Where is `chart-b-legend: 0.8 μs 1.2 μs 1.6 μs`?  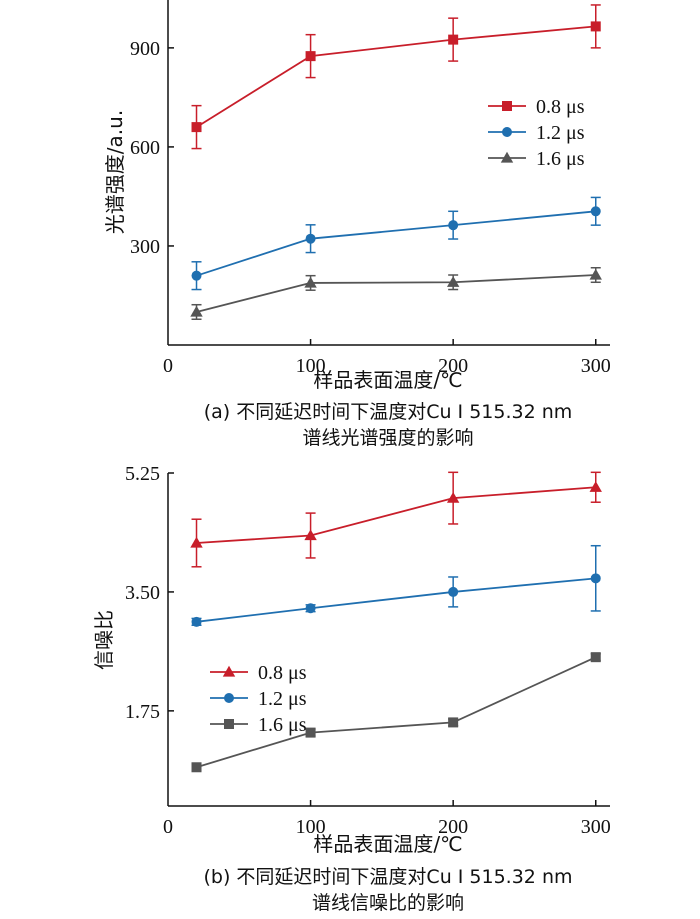
chart-b-legend: 0.8 μs 1.2 μs 1.6 μs is located at coordinates (258, 699).